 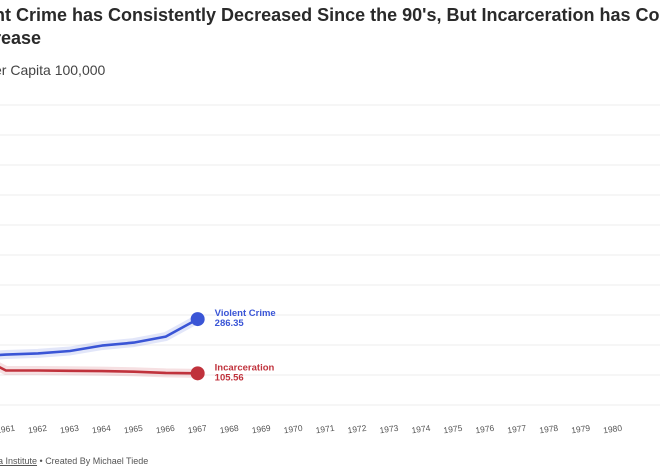 I want to click on chart-subtitle: er Capita 100,000, so click(x=53, y=70).